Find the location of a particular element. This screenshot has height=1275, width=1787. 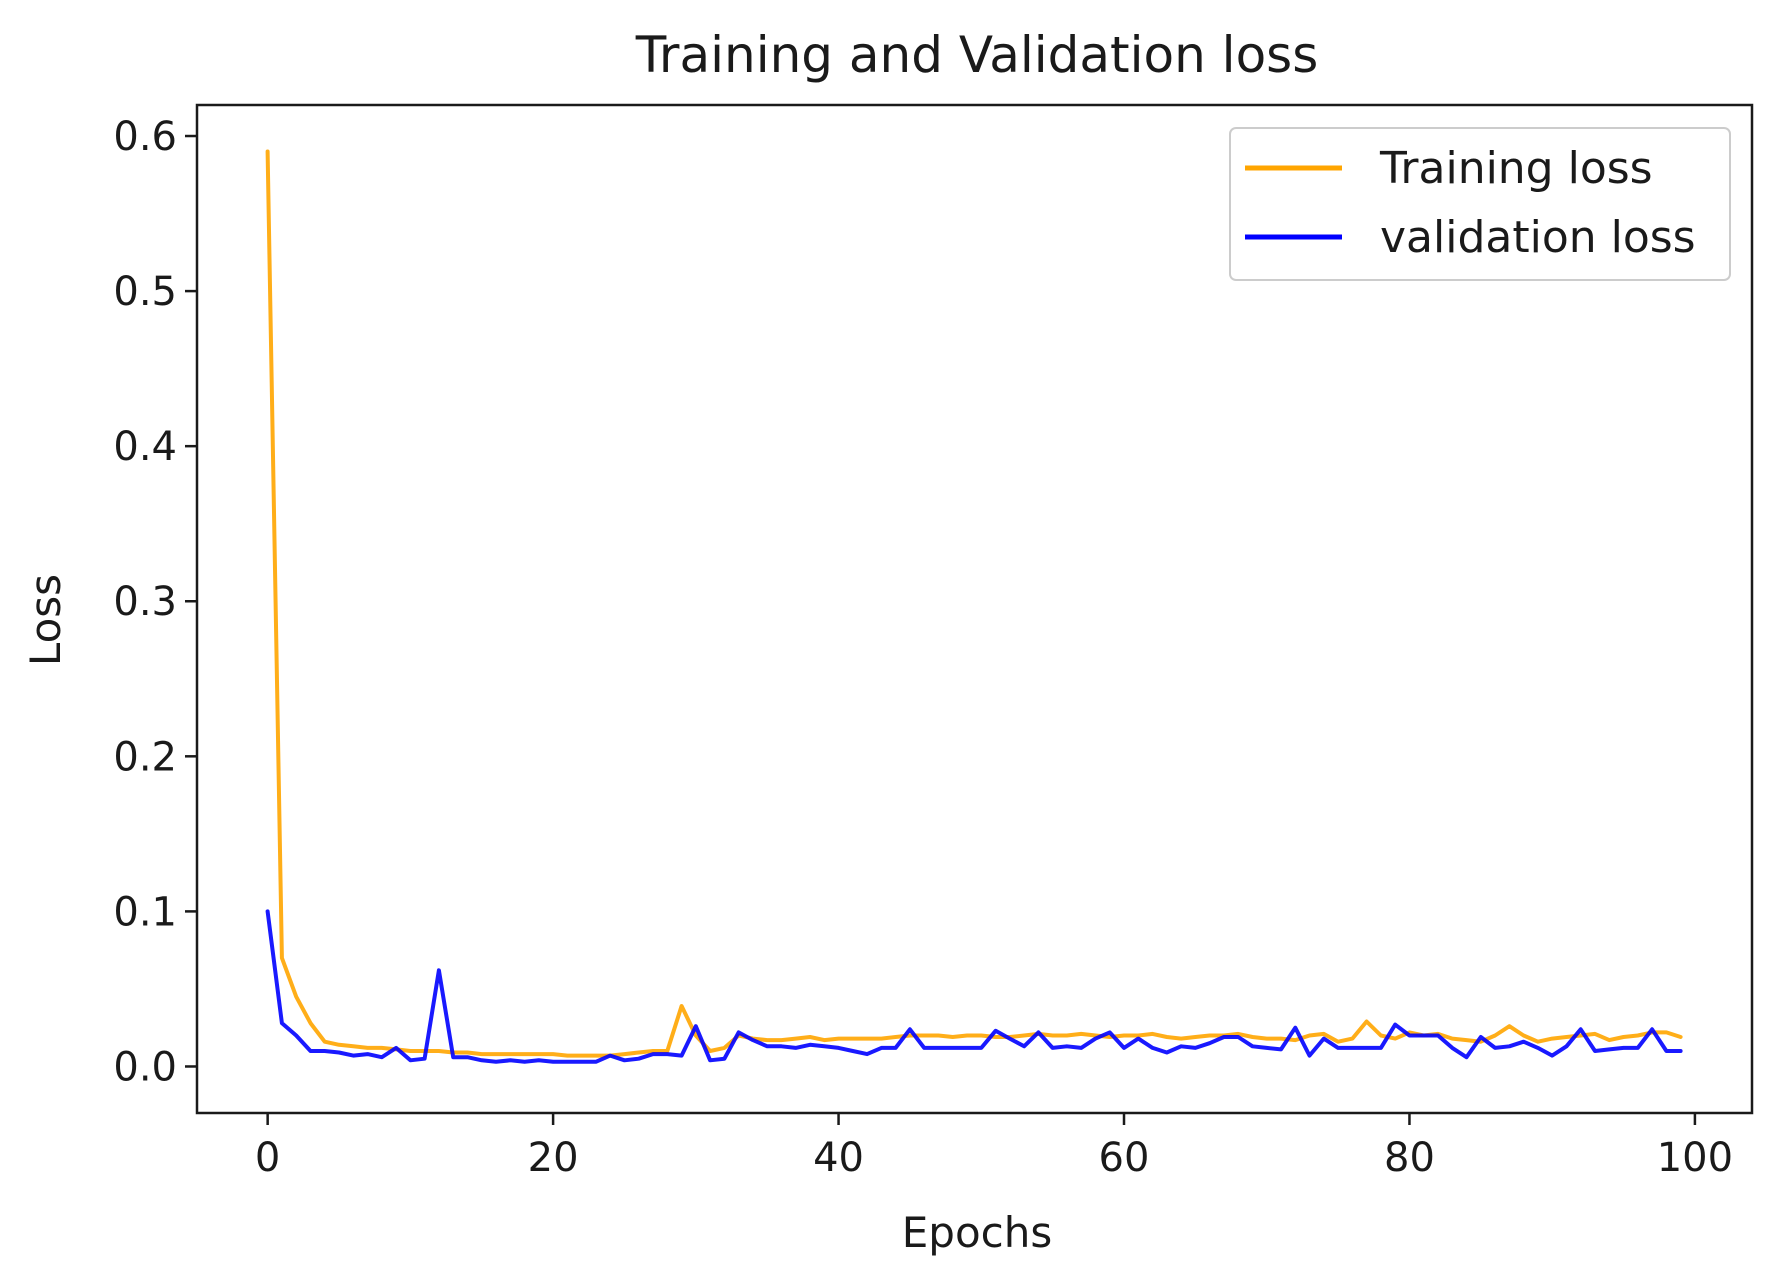

x-tick-label: 100 is located at coordinates (1695, 1158).